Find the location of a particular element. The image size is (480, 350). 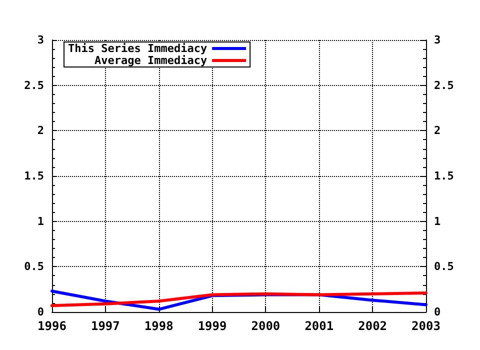

y-tick-label: 0 is located at coordinates (40, 312).